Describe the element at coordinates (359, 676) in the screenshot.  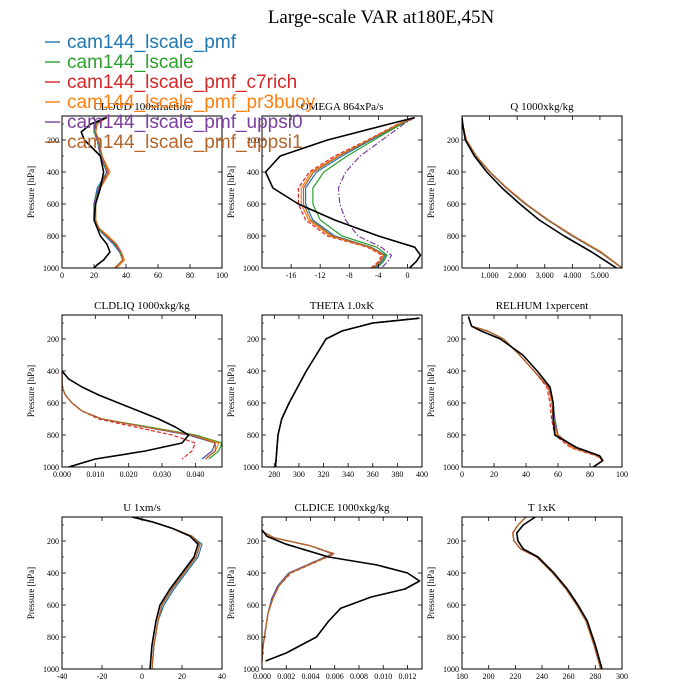
I see `x-tick-label: 0.008` at that location.